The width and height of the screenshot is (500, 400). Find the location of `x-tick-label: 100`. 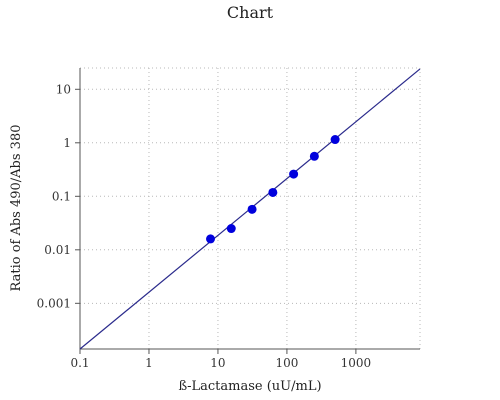

x-tick-label: 100 is located at coordinates (286, 363).